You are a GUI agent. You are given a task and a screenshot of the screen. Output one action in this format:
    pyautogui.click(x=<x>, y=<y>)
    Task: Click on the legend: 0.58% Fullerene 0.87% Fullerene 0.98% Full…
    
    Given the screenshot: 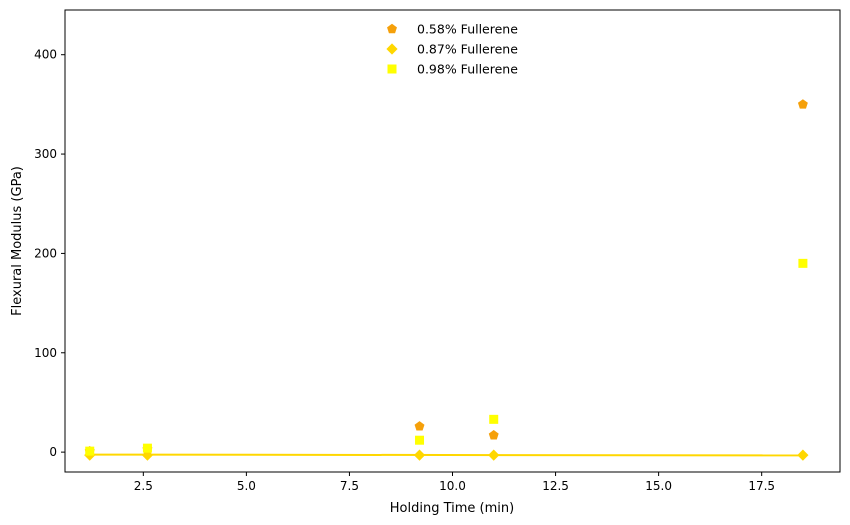 What is the action you would take?
    pyautogui.click(x=452, y=49)
    